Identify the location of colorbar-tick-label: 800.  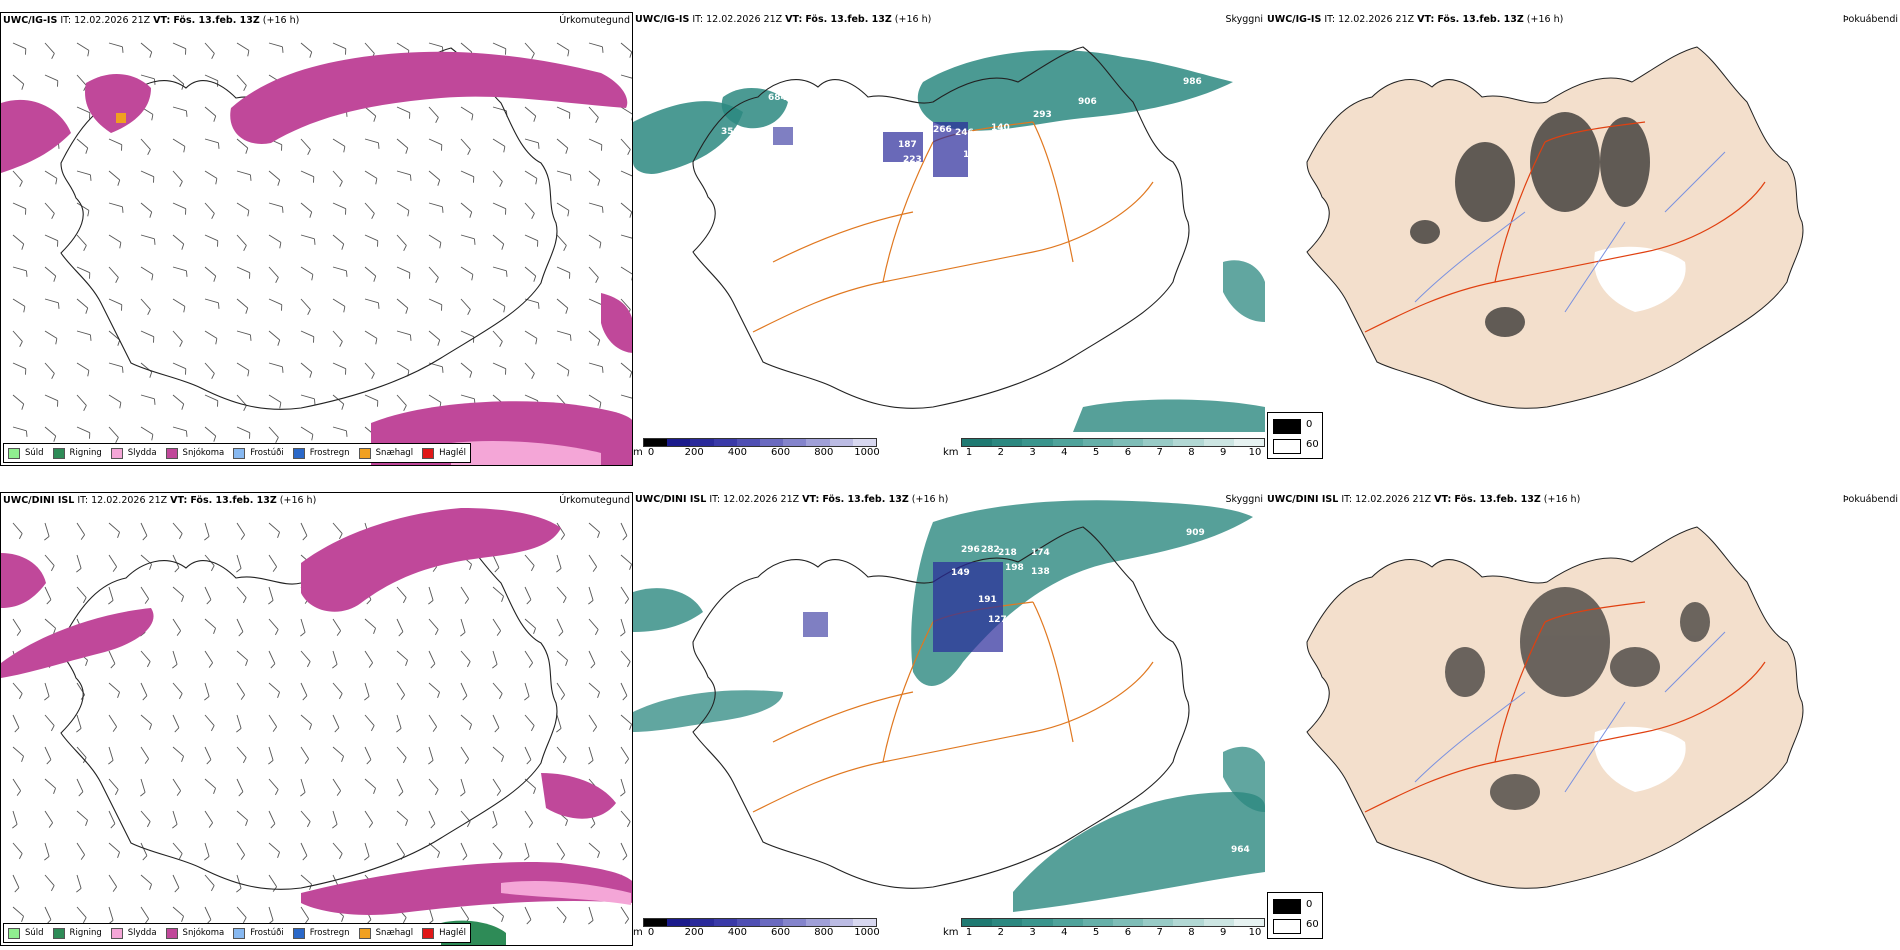
(824, 932).